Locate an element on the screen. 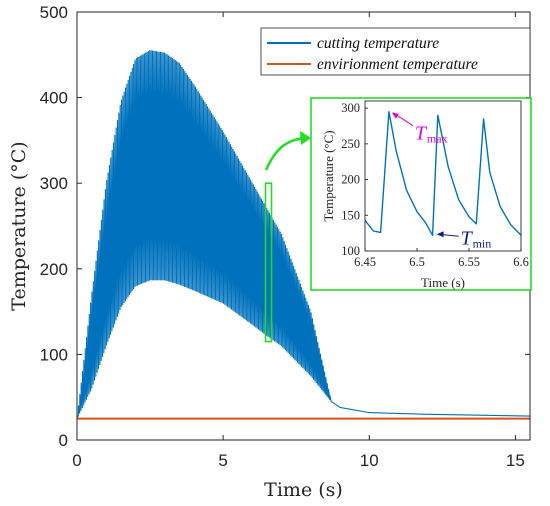 The height and width of the screenshot is (506, 550). legend-label: envirionment temperature is located at coordinates (397, 64).